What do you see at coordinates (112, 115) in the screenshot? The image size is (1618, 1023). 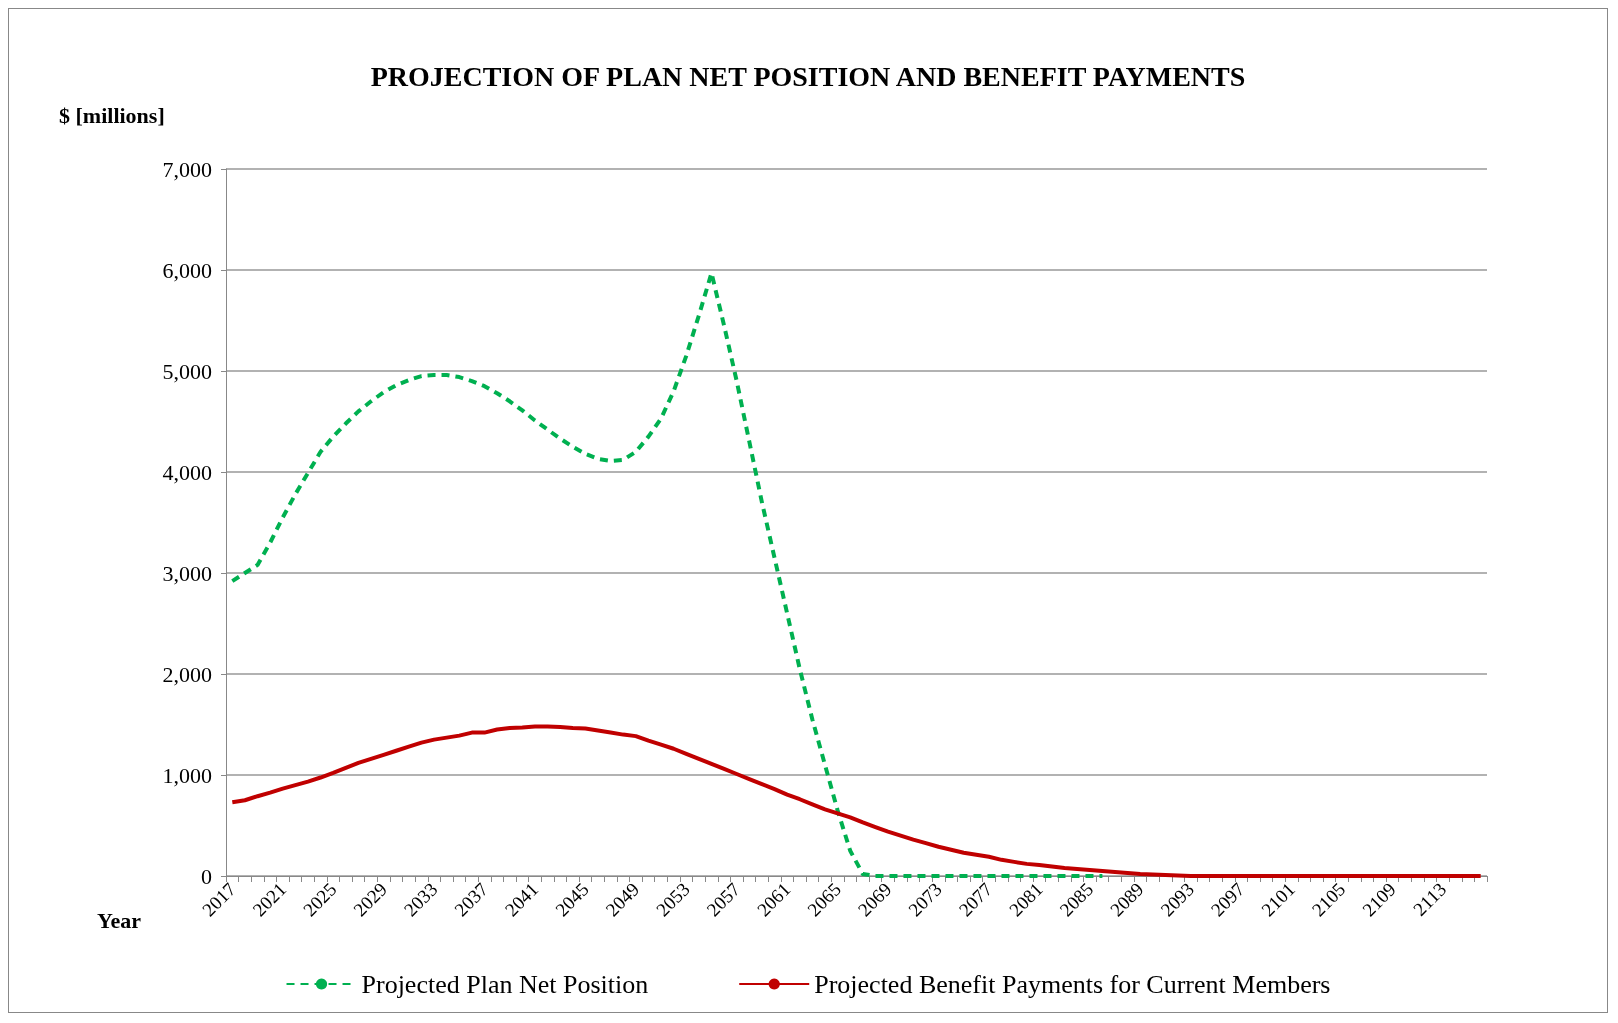 I see `y-axis-title: $ [millions]` at bounding box center [112, 115].